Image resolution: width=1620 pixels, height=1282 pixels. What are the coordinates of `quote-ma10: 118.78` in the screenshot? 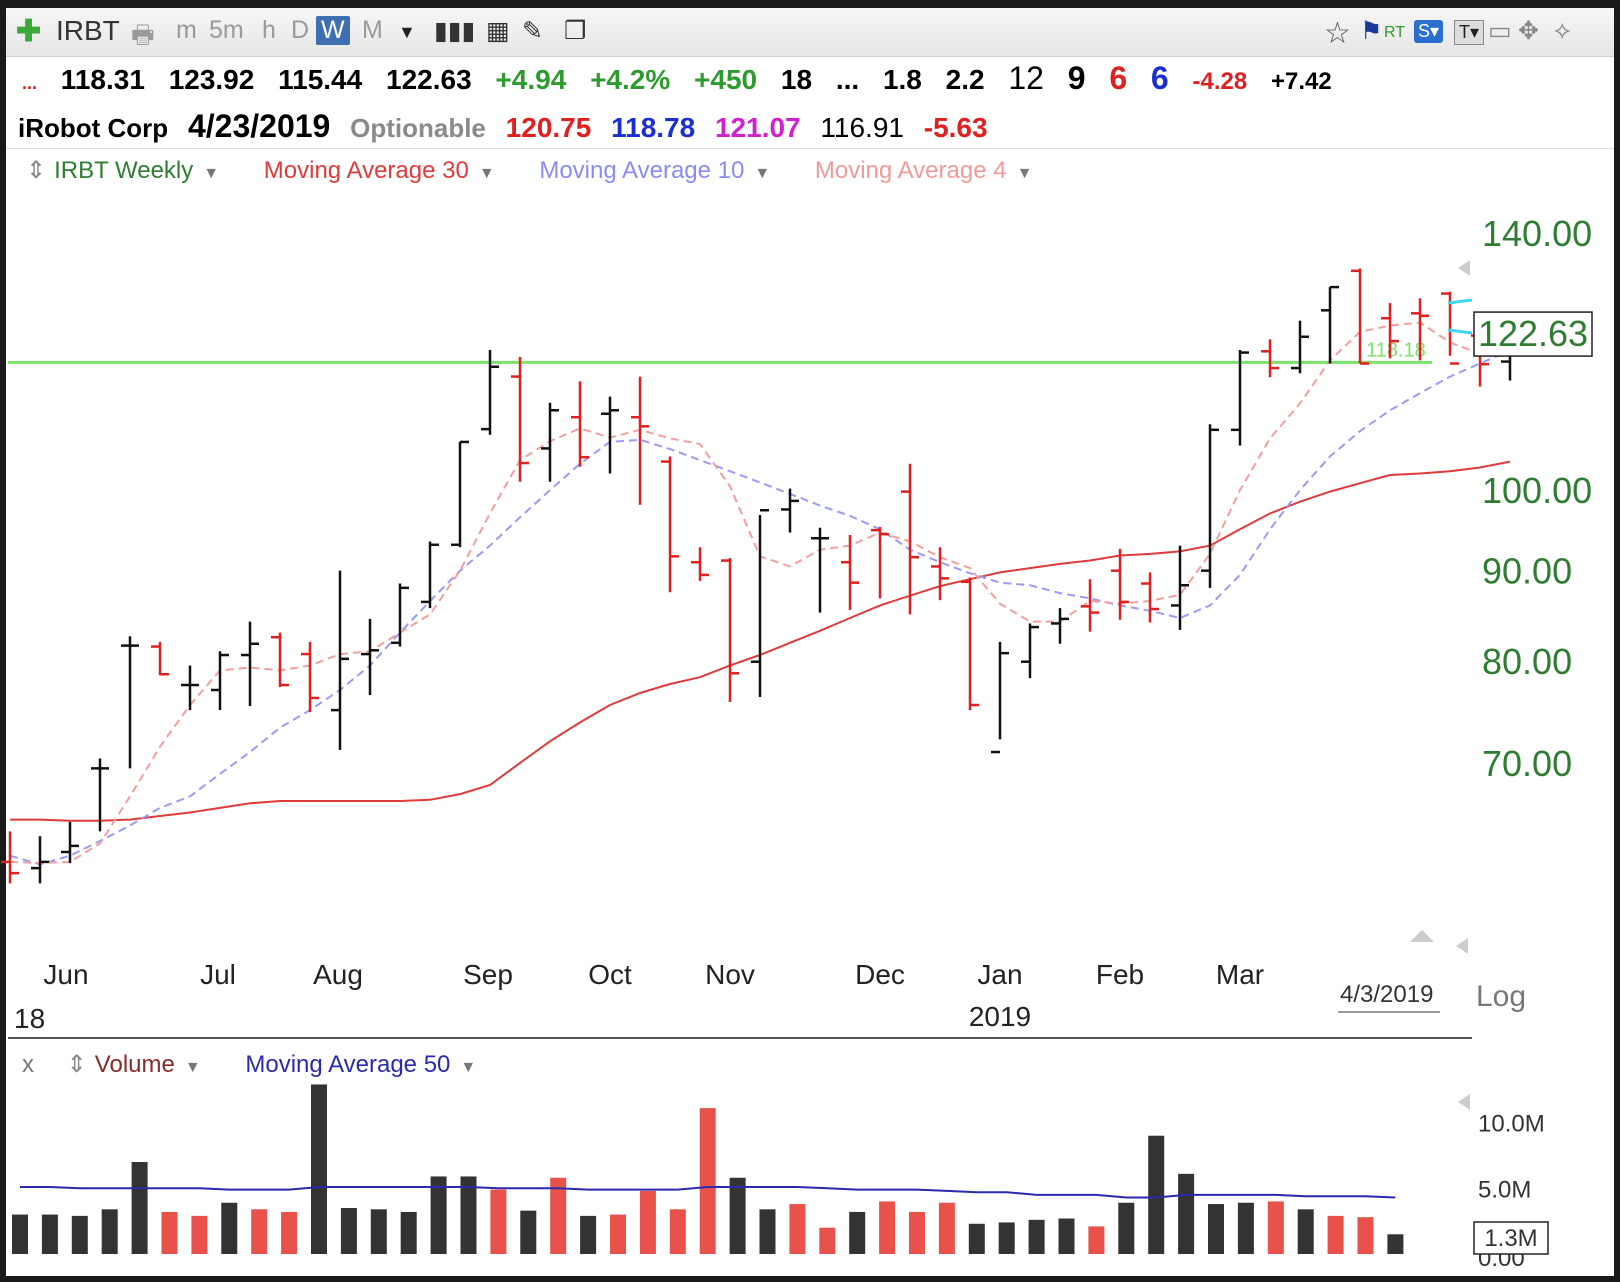 It's located at (653, 127).